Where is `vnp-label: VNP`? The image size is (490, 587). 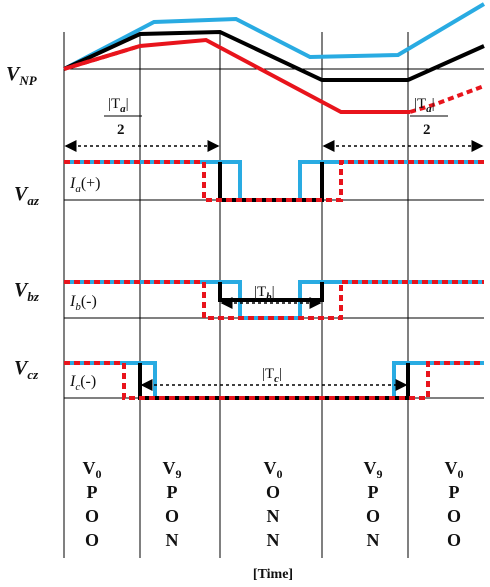
vnp-label: VNP is located at coordinates (22, 75).